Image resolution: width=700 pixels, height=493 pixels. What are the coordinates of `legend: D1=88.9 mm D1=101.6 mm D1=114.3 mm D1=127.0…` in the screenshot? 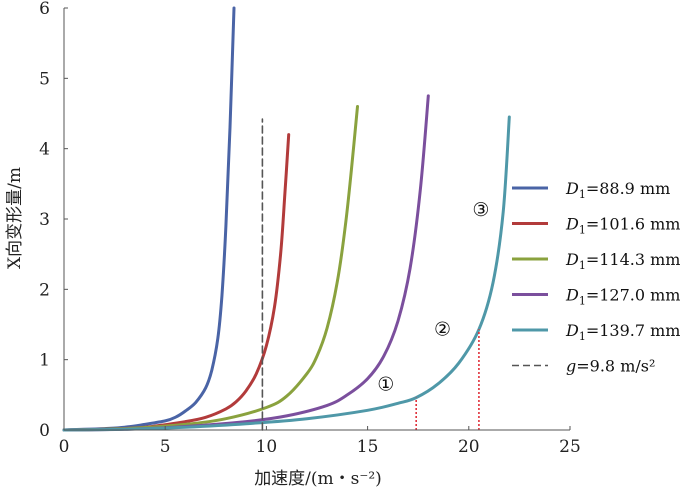 It's located at (596, 277).